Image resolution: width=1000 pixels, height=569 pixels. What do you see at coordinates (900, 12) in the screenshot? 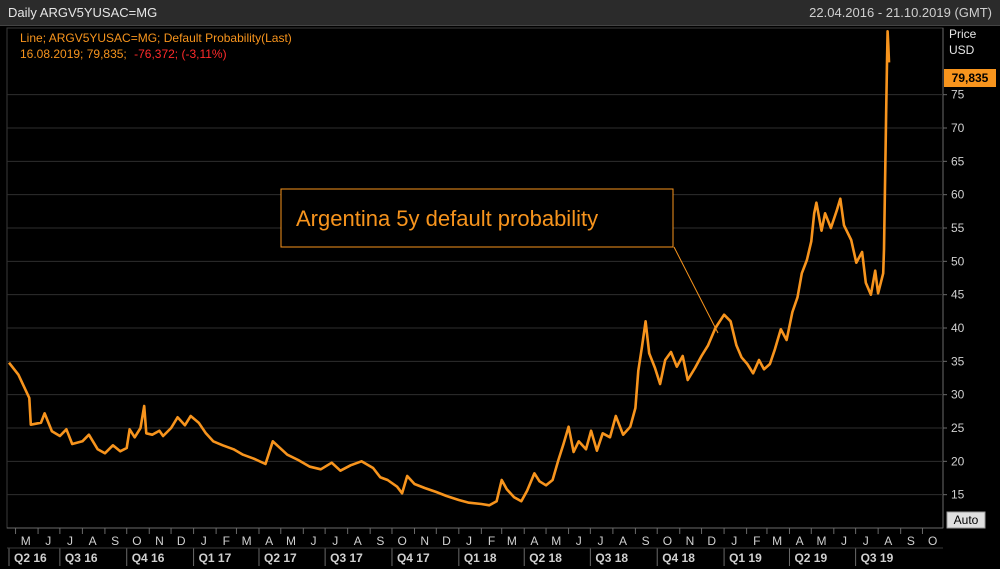
I see `chart-date-range: 22.04.2016 - 21.10.2019 (GMT)` at bounding box center [900, 12].